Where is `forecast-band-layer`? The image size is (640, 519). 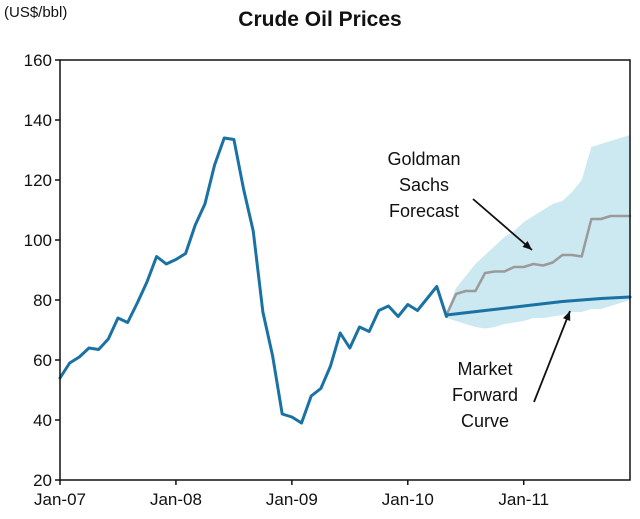 forecast-band-layer is located at coordinates (538, 232).